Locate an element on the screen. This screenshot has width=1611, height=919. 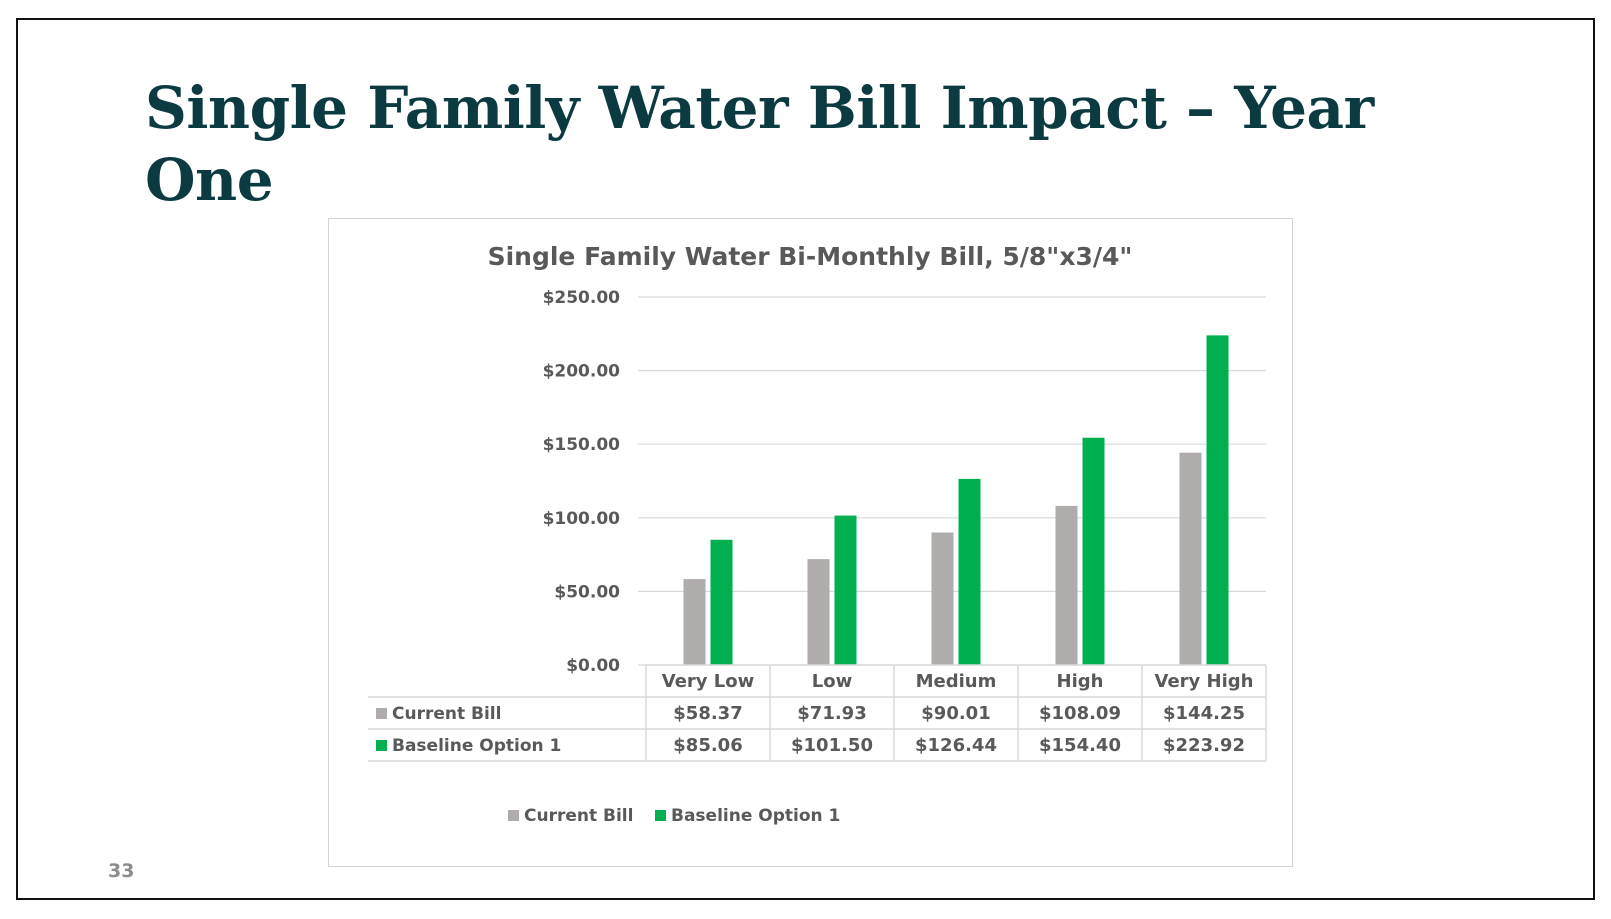
x-category-label: High is located at coordinates (1080, 681).